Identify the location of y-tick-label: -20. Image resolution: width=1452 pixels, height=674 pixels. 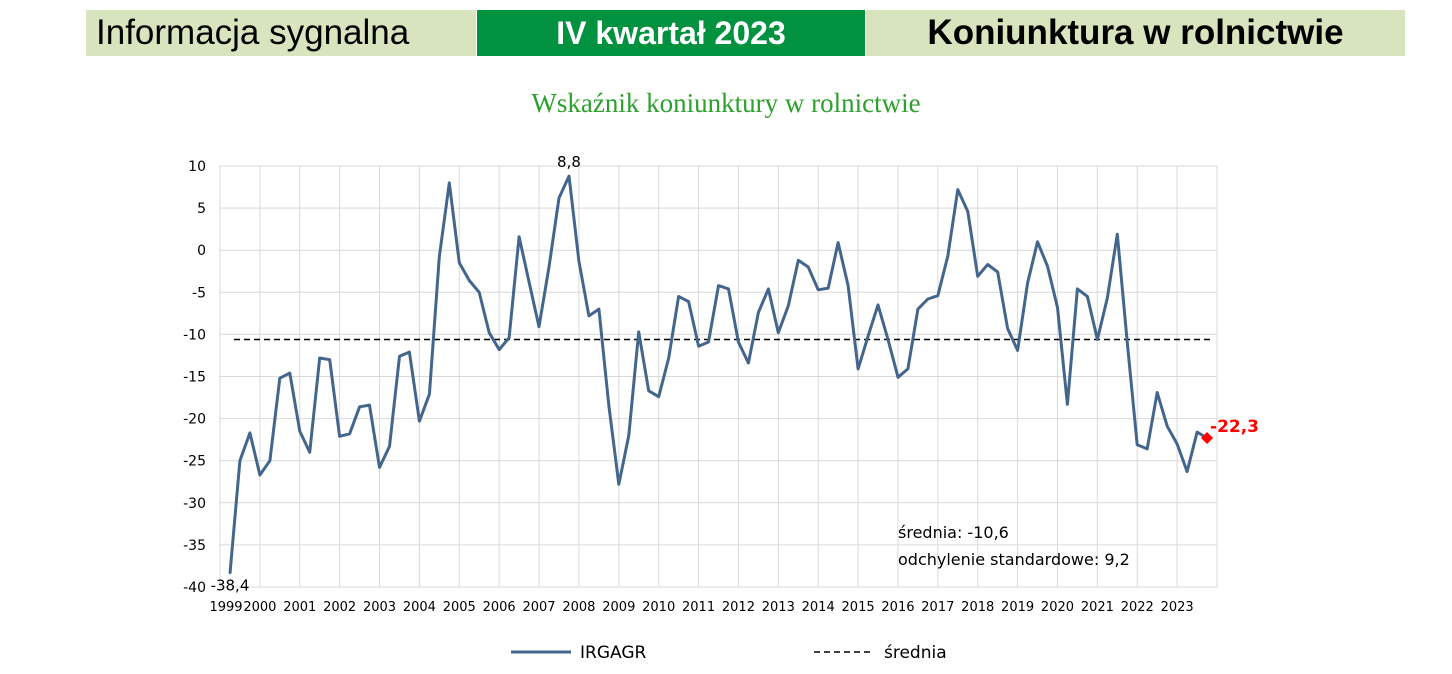
(194, 420).